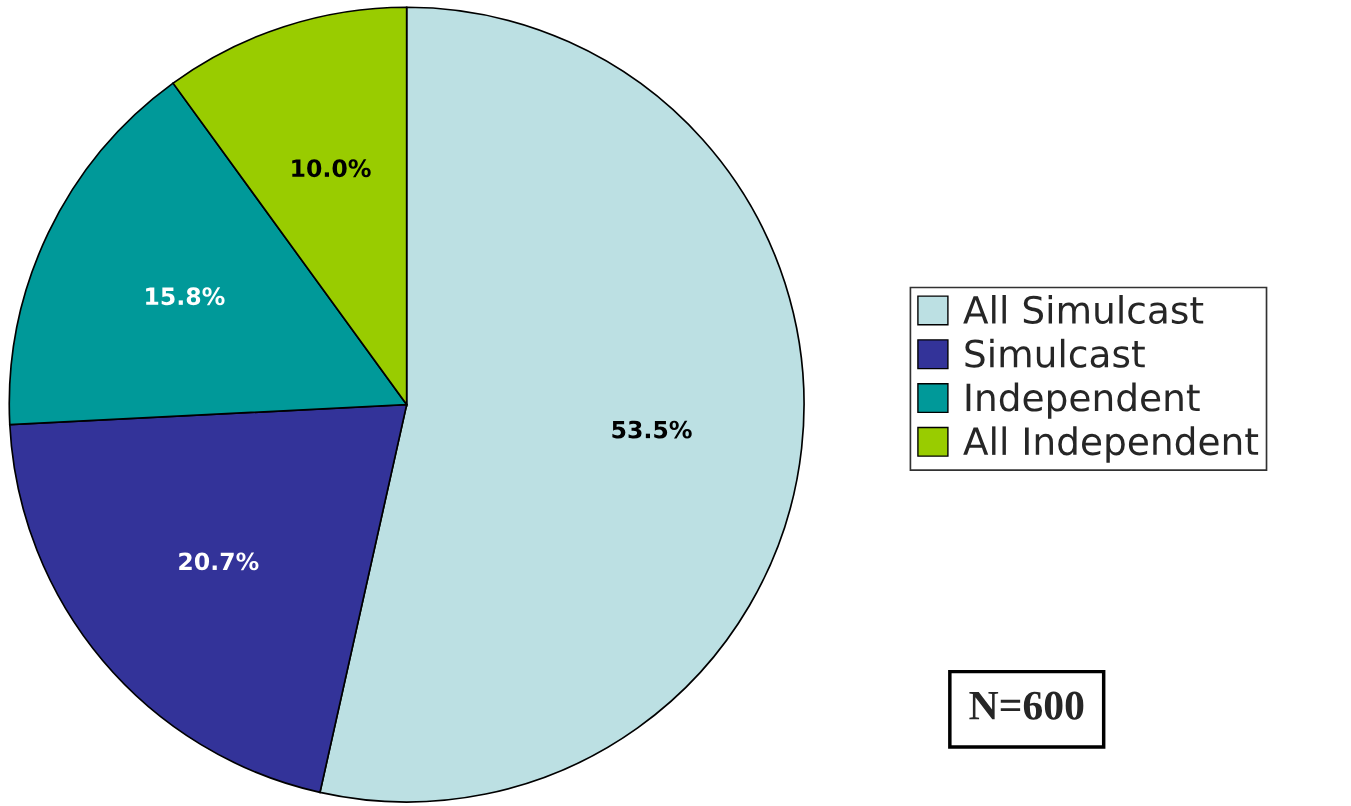 The image size is (1351, 806). Describe the element at coordinates (1111, 444) in the screenshot. I see `legend-label: All Independent` at that location.